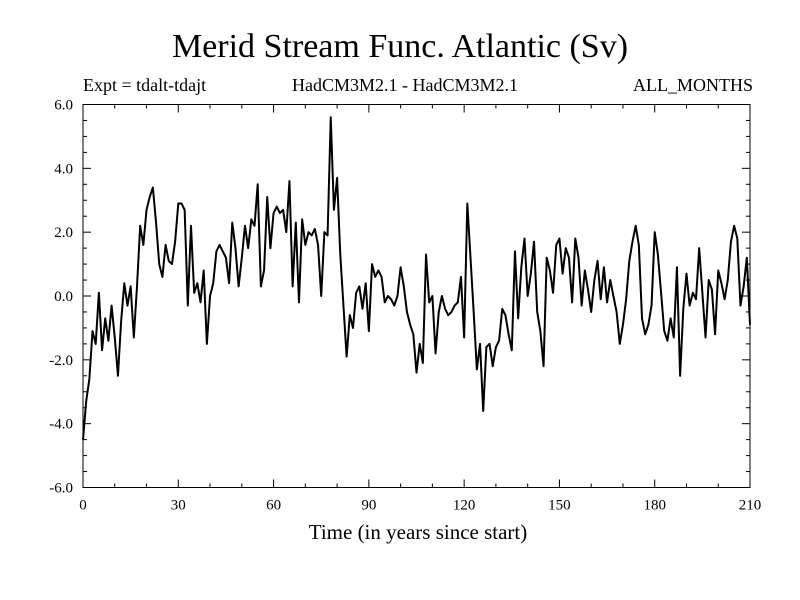 This screenshot has width=800, height=600. What do you see at coordinates (750, 506) in the screenshot?
I see `x-tick-label: 210` at bounding box center [750, 506].